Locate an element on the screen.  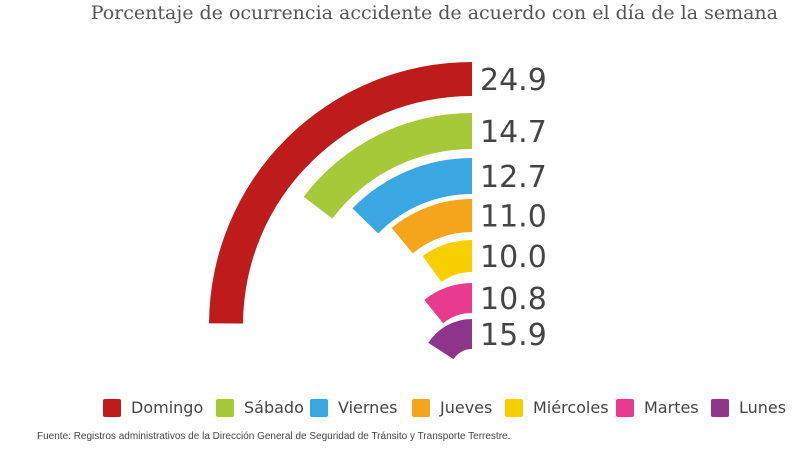
value-label-jueves: 11.0 is located at coordinates (513, 217).